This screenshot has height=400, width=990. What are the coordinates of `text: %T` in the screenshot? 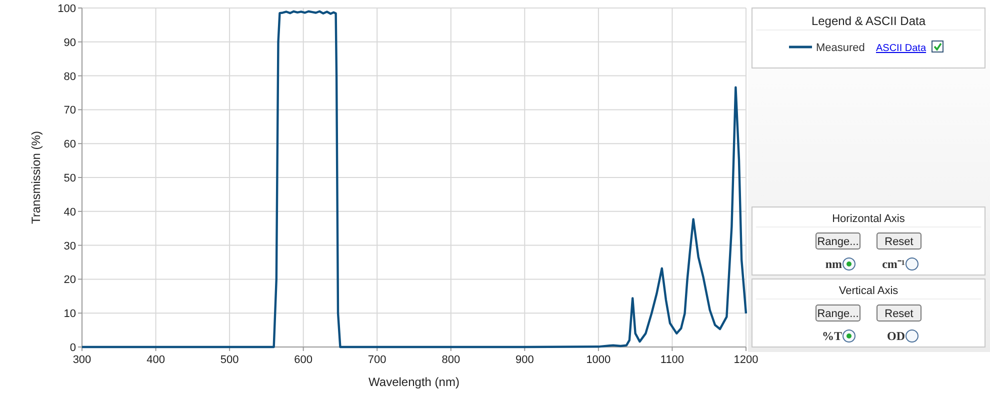 It's located at (832, 336).